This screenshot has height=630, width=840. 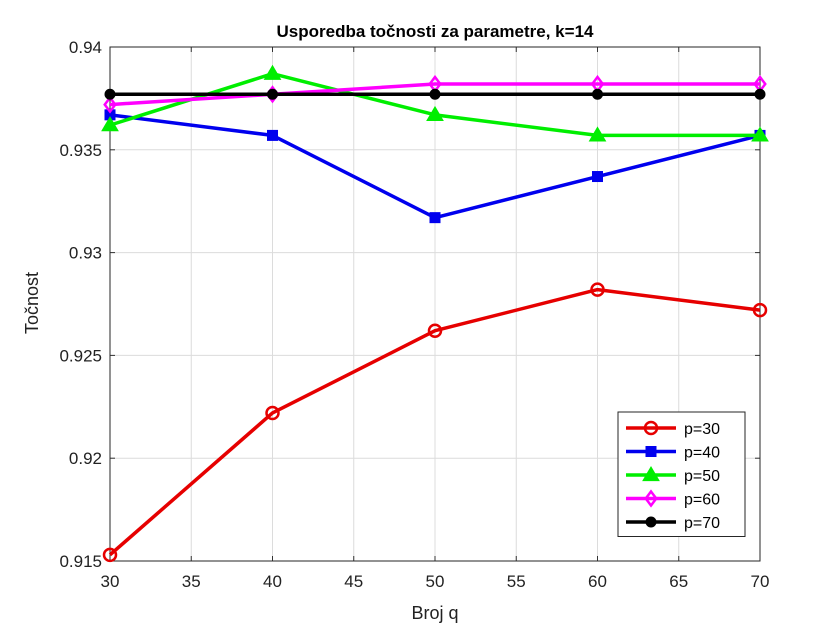 What do you see at coordinates (597, 581) in the screenshot?
I see `x-tick-label: 60` at bounding box center [597, 581].